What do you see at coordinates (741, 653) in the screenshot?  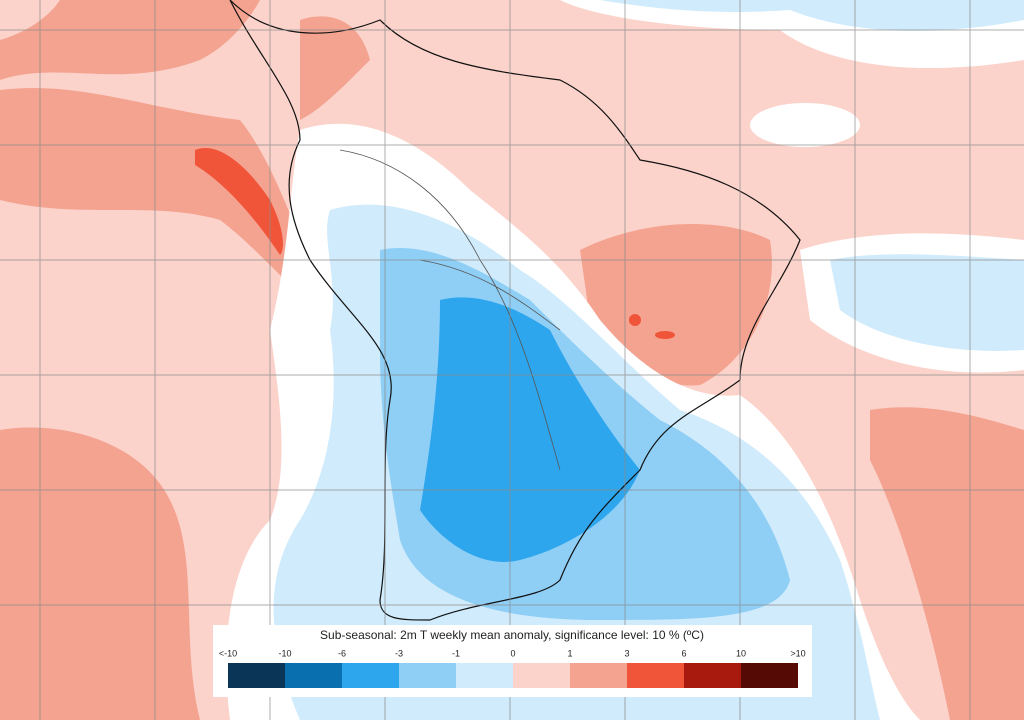 I see `scale-label: 10` at bounding box center [741, 653].